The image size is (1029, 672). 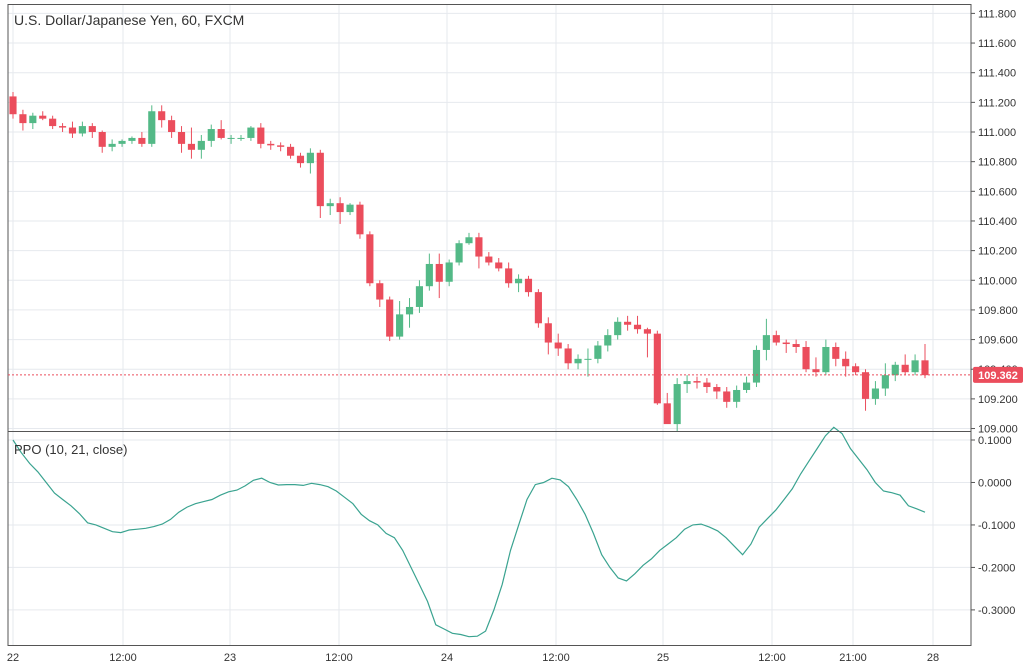 What do you see at coordinates (998, 311) in the screenshot?
I see `y-tick-label: 109.800` at bounding box center [998, 311].